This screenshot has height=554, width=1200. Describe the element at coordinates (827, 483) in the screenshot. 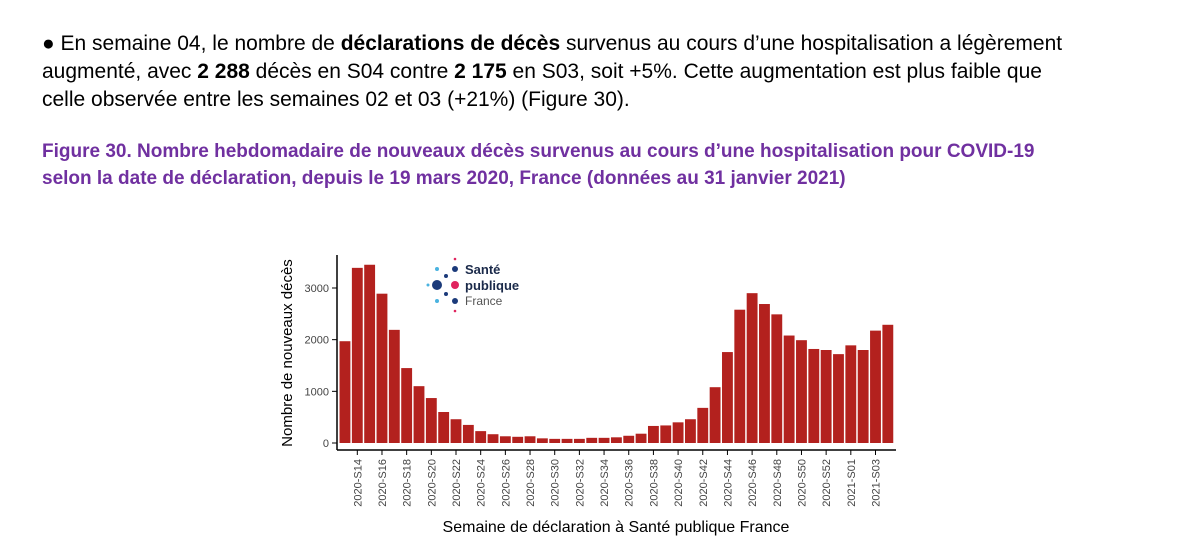

I see `x-tick-label: 2020-S52` at that location.